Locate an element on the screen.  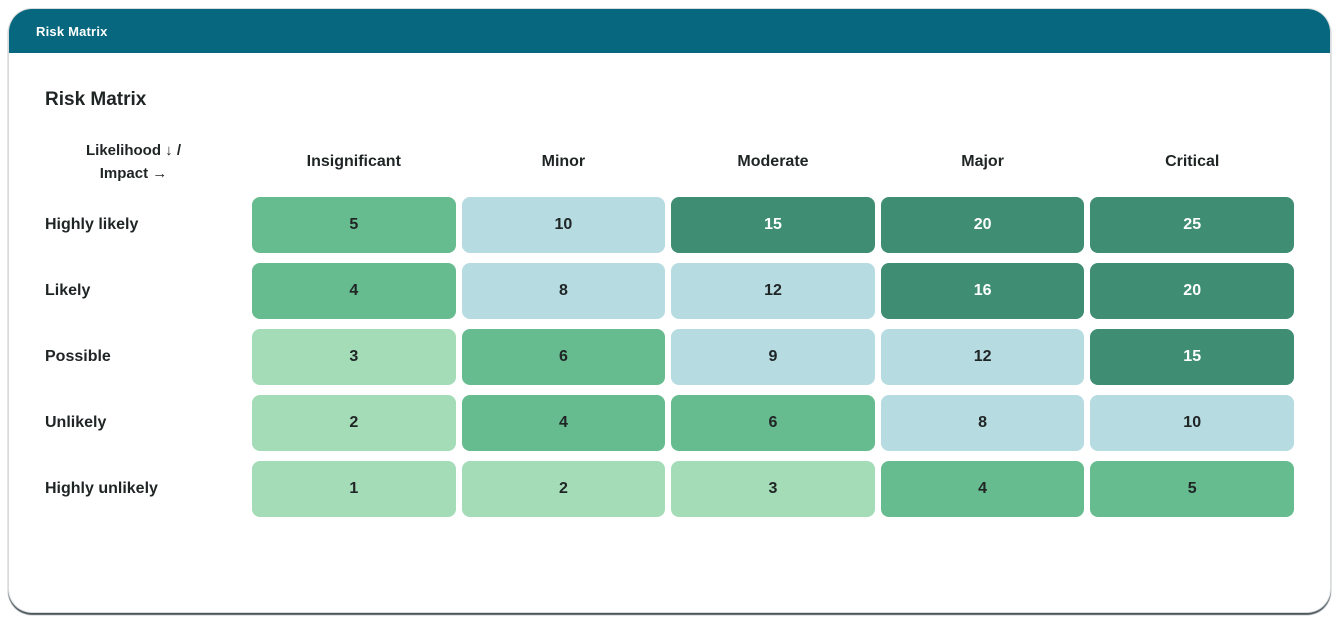
corner-label: Likelihood ↓ / Impact → is located at coordinates (145, 162).